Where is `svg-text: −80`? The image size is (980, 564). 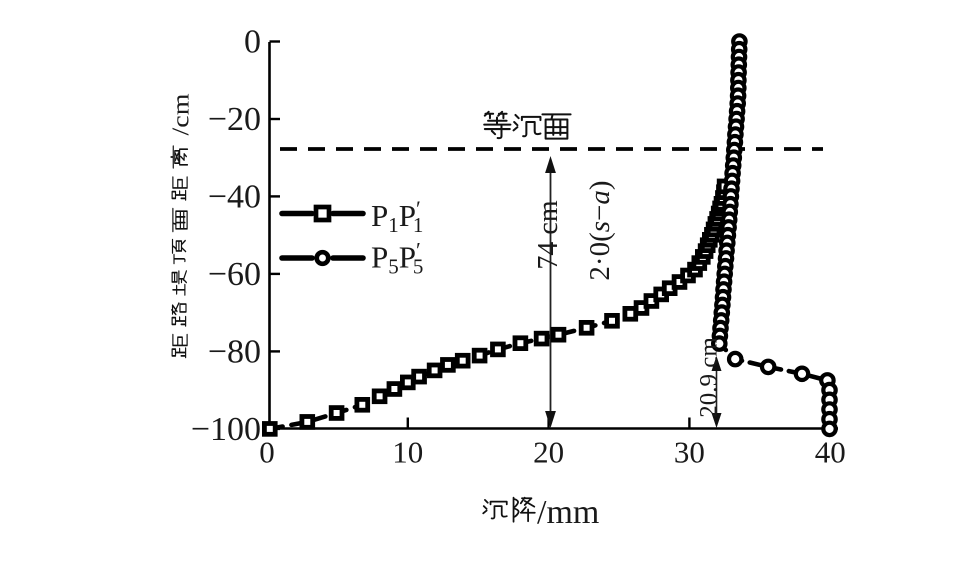
svg-text: −80 is located at coordinates (234, 351).